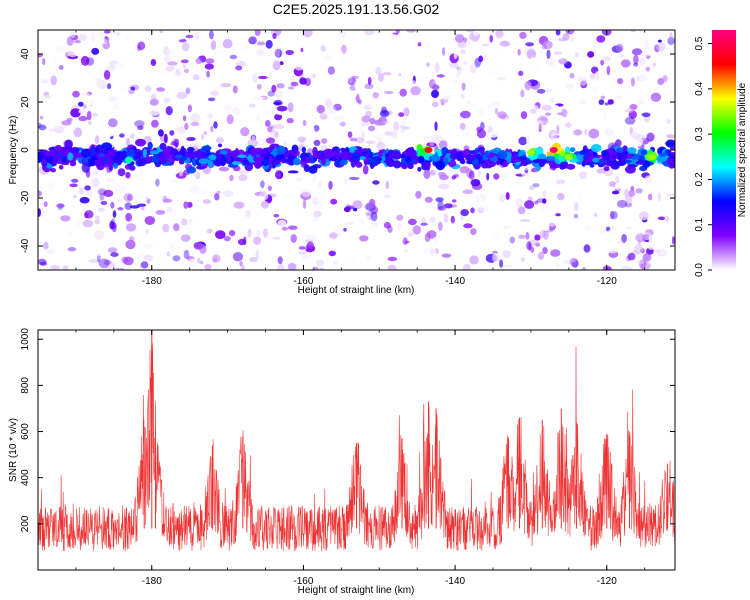 This screenshot has width=750, height=600. Describe the element at coordinates (25, 385) in the screenshot. I see `y-tick-label: 800` at that location.